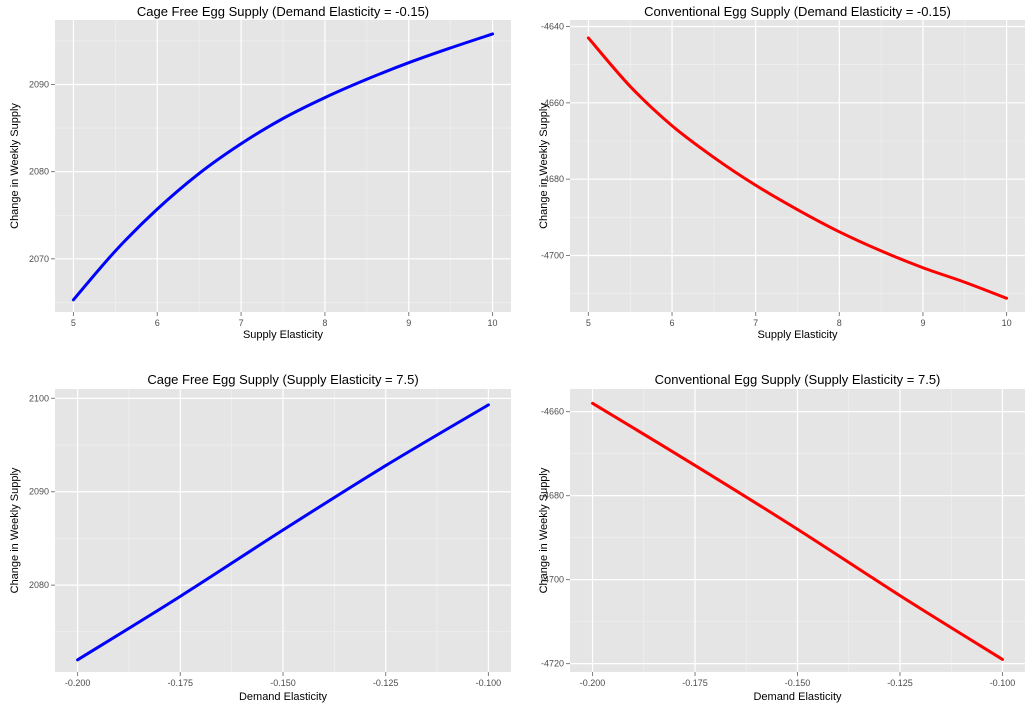 The width and height of the screenshot is (1031, 709). What do you see at coordinates (39, 398) in the screenshot?
I see `y-tick-label: 2100` at bounding box center [39, 398].